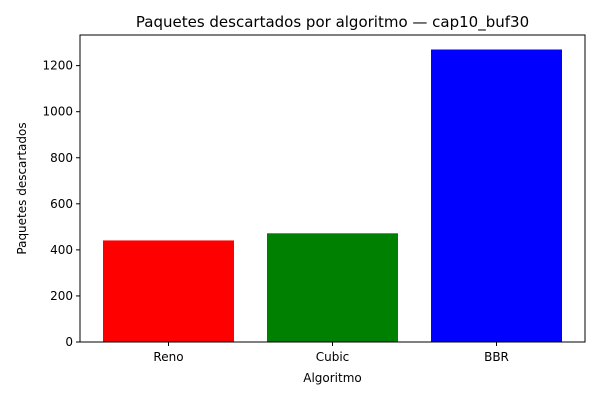 The image size is (600, 400). I want to click on y-tick-label: 600, so click(61, 204).